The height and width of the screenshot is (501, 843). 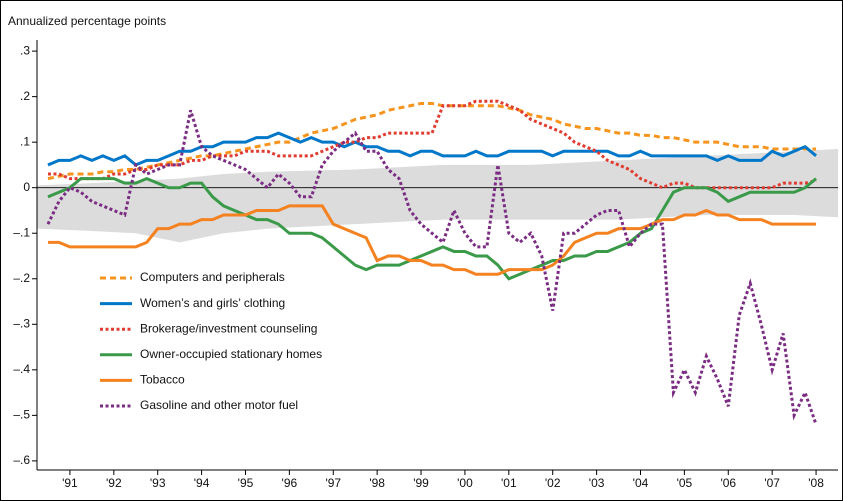 I want to click on legend-label: Tobacco, so click(x=162, y=380).